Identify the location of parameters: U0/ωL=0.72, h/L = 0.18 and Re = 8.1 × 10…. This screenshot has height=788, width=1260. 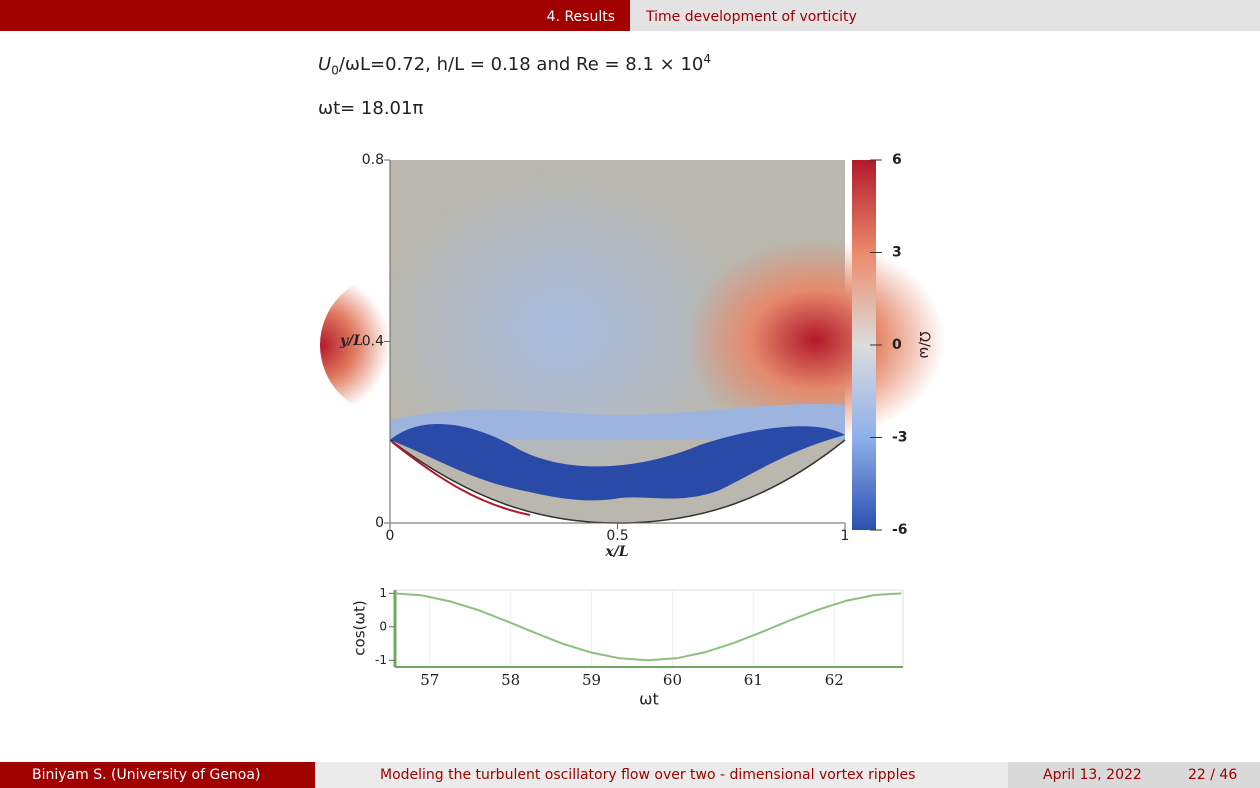
(514, 65).